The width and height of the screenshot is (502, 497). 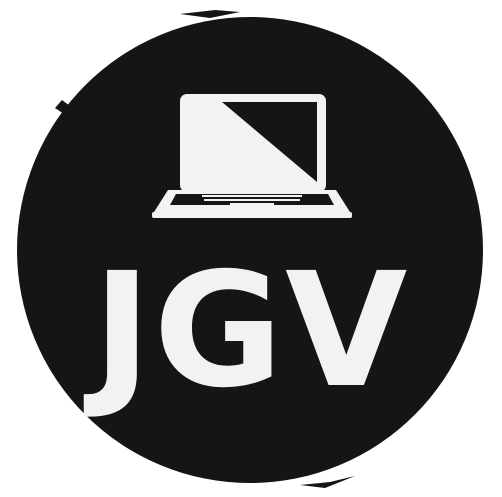 What do you see at coordinates (252, 156) in the screenshot?
I see `laptop-icon` at bounding box center [252, 156].